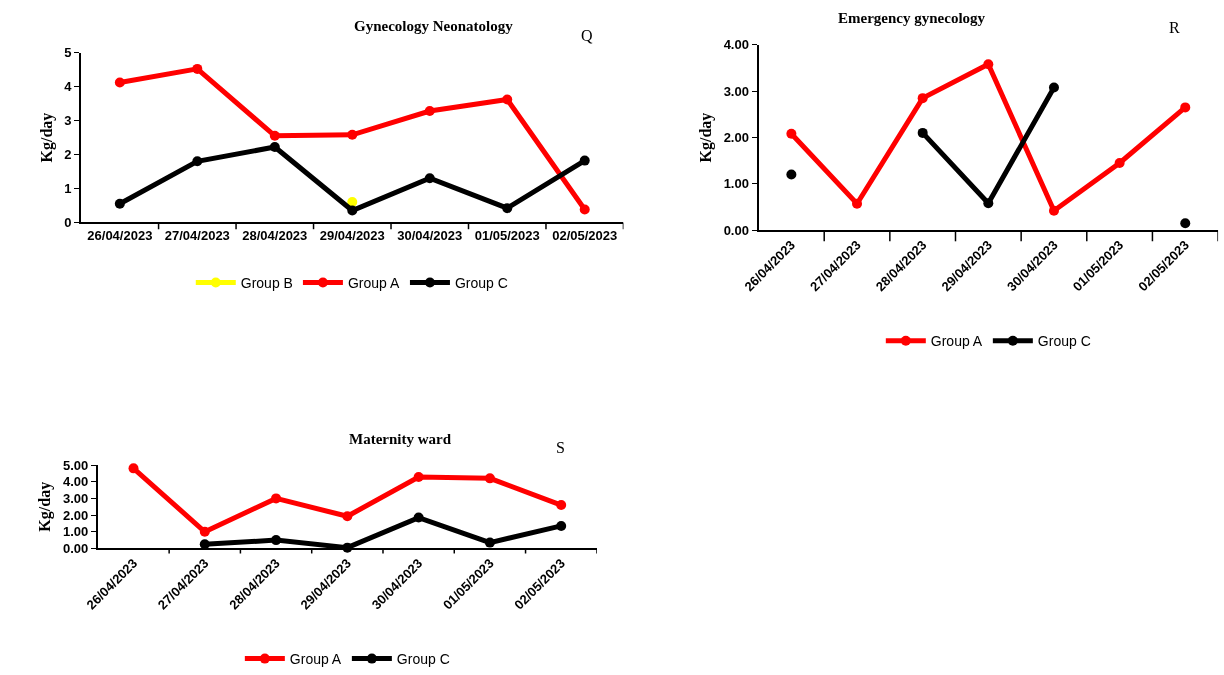  Describe the element at coordinates (68, 53) in the screenshot. I see `y-tick-label: 5` at that location.